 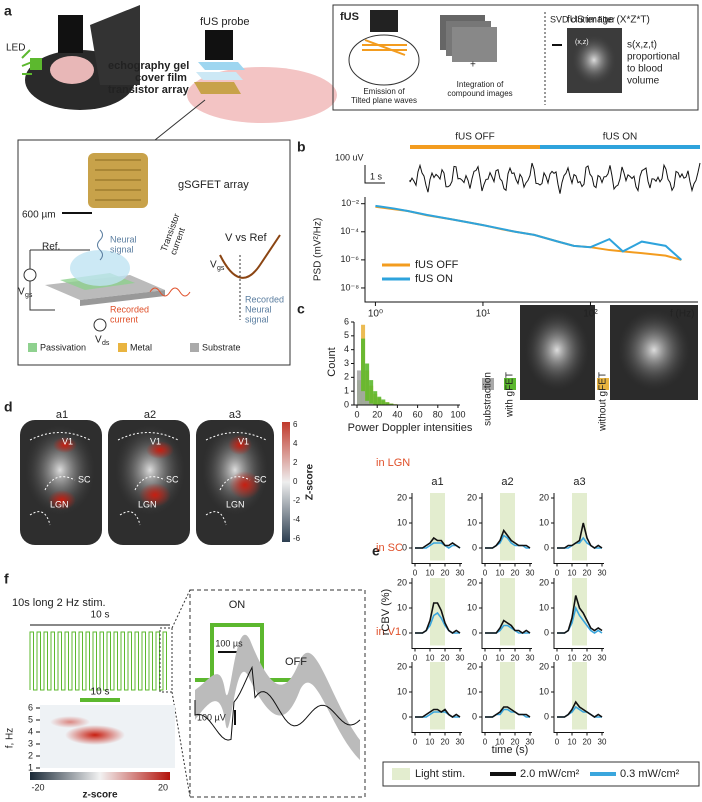 I want to click on label: 1 s, so click(x=376, y=176).